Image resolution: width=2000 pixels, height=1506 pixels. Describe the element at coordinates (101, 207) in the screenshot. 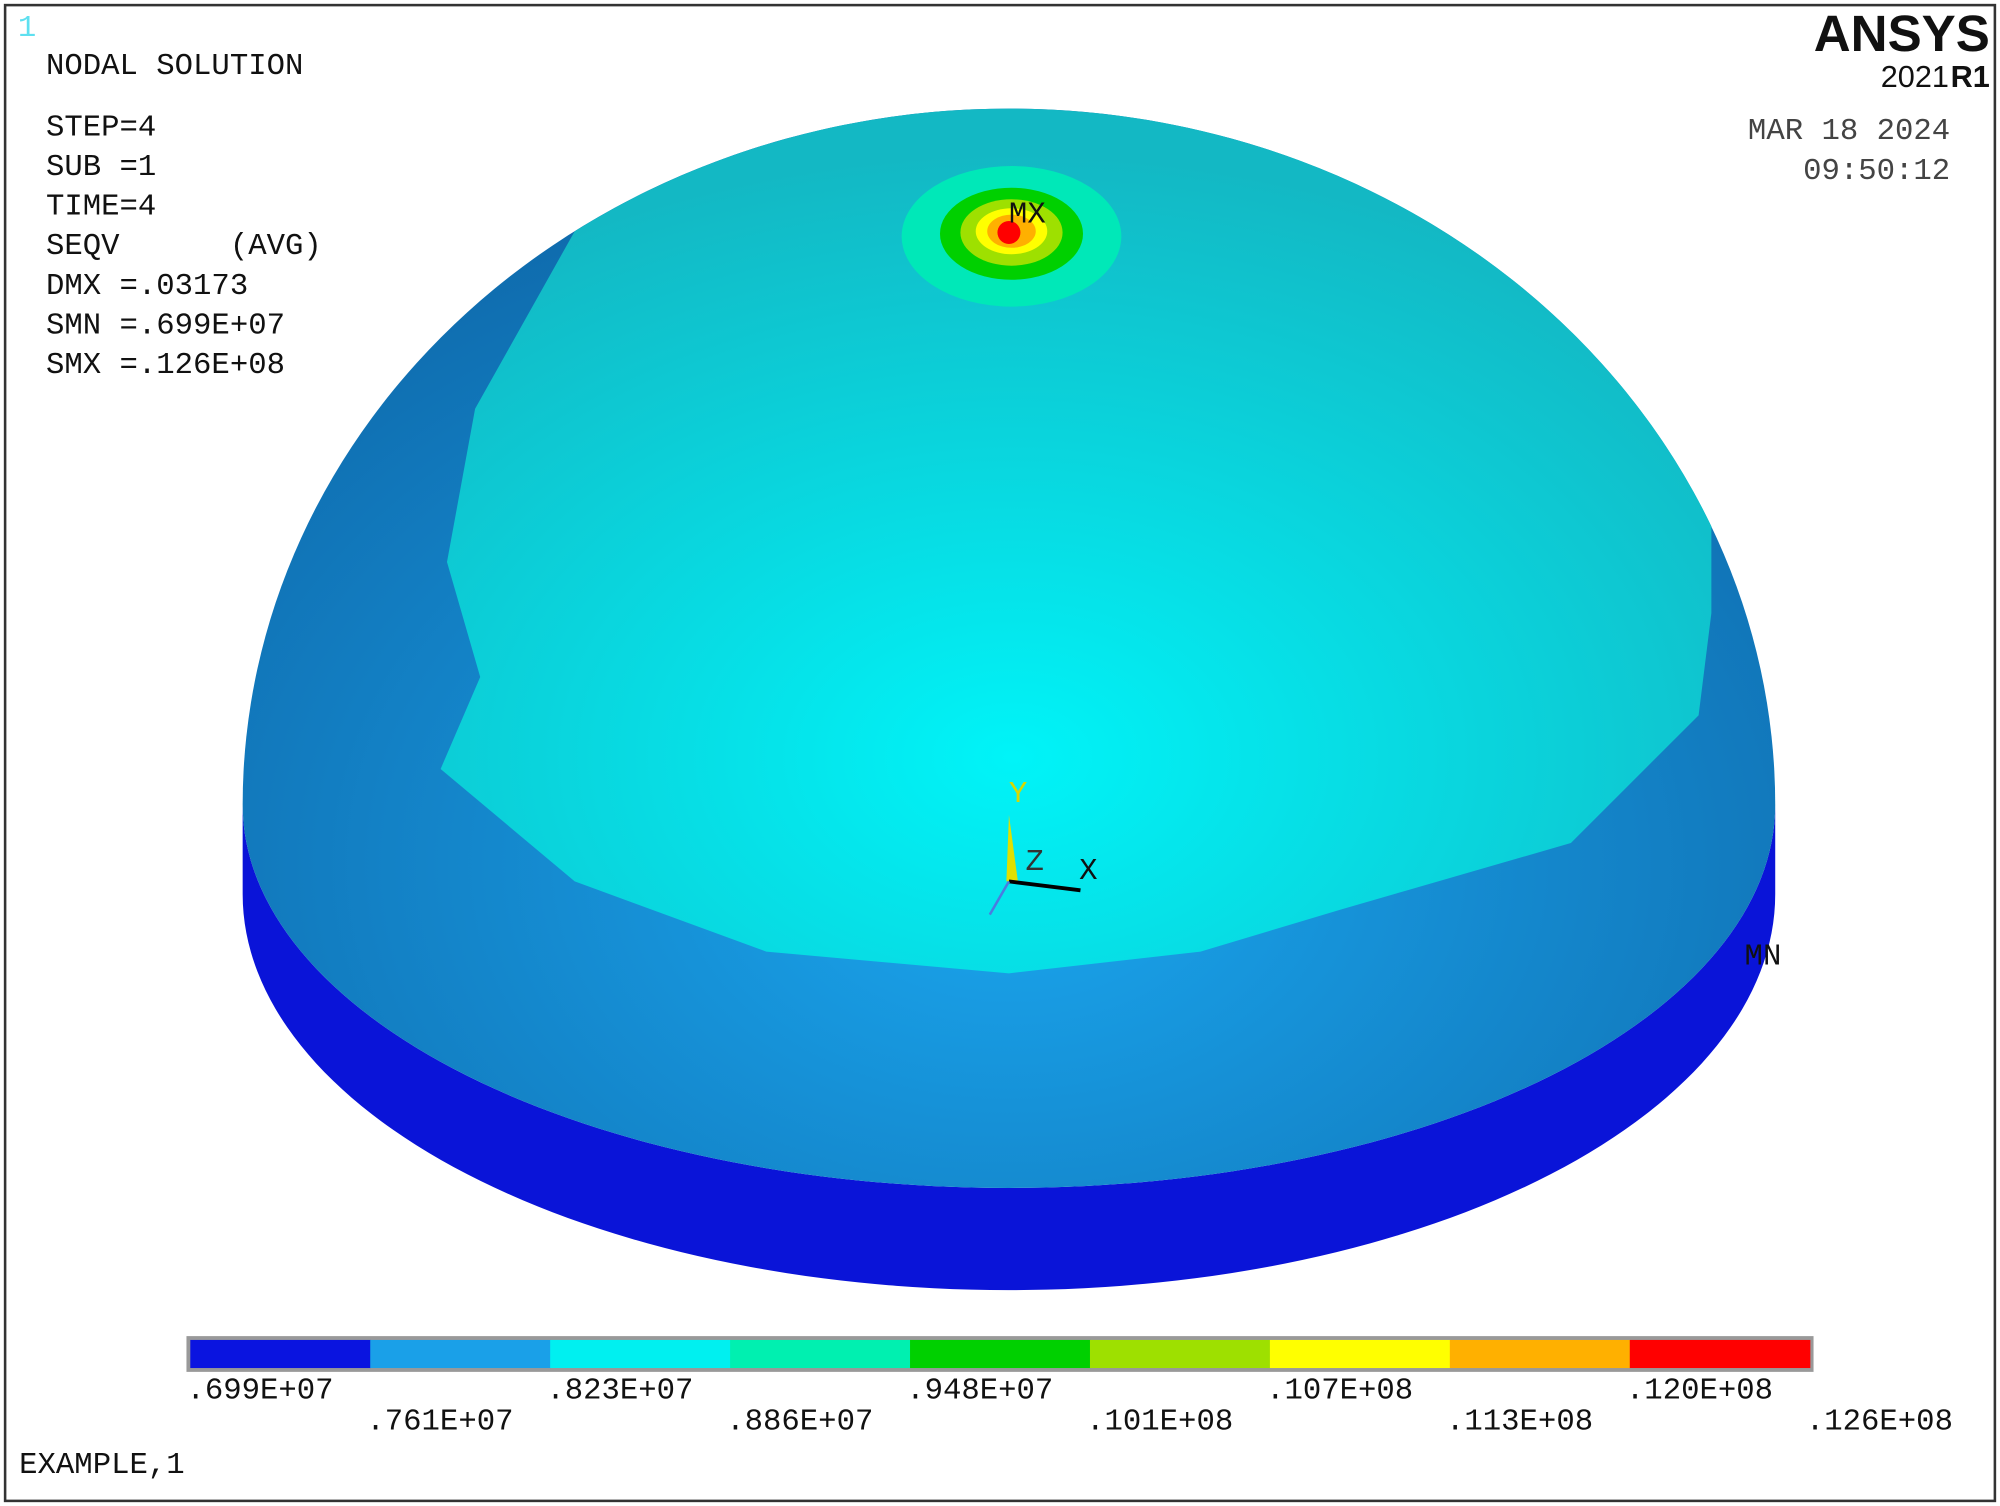

I see `header-line: TIME=4` at that location.